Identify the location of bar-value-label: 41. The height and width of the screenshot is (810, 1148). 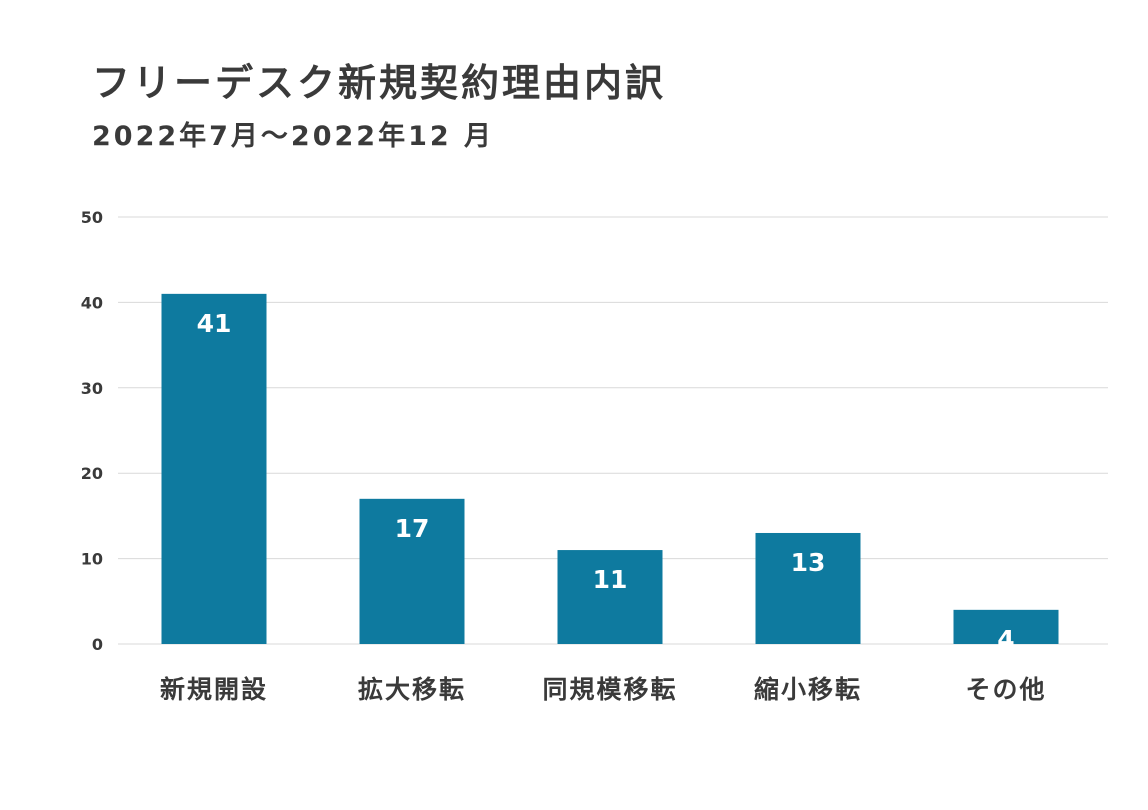
(214, 323).